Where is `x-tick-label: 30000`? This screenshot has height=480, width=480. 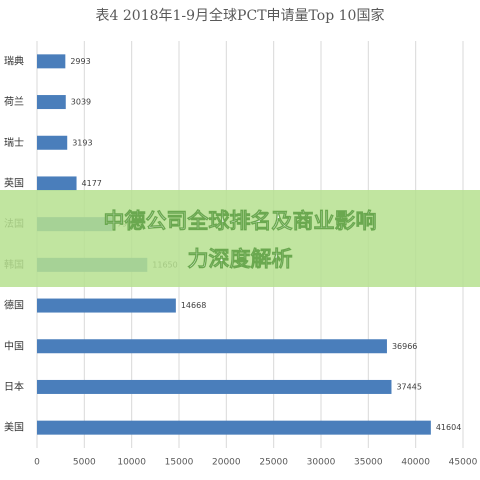
x-tick-label: 30000 is located at coordinates (321, 463).